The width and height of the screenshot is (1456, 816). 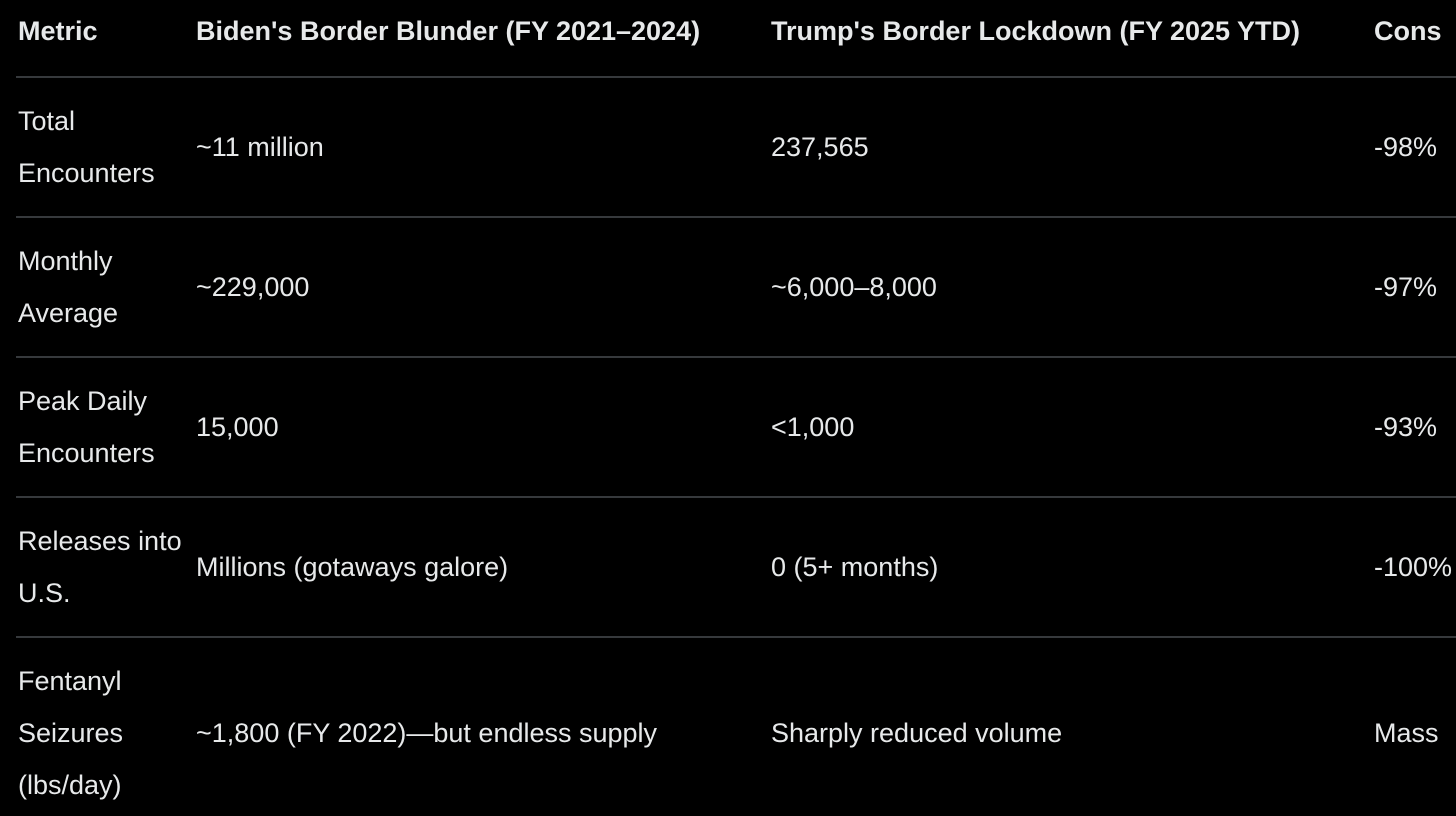 I want to click on value-cell: 15,000, so click(x=483, y=427).